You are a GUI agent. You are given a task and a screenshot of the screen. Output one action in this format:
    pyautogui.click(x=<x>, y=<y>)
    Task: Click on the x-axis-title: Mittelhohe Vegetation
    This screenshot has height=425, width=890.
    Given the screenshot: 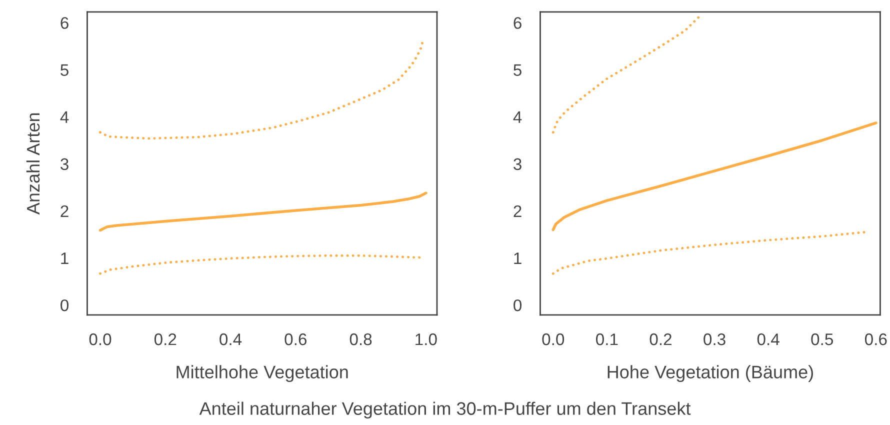 What is the action you would take?
    pyautogui.click(x=262, y=373)
    